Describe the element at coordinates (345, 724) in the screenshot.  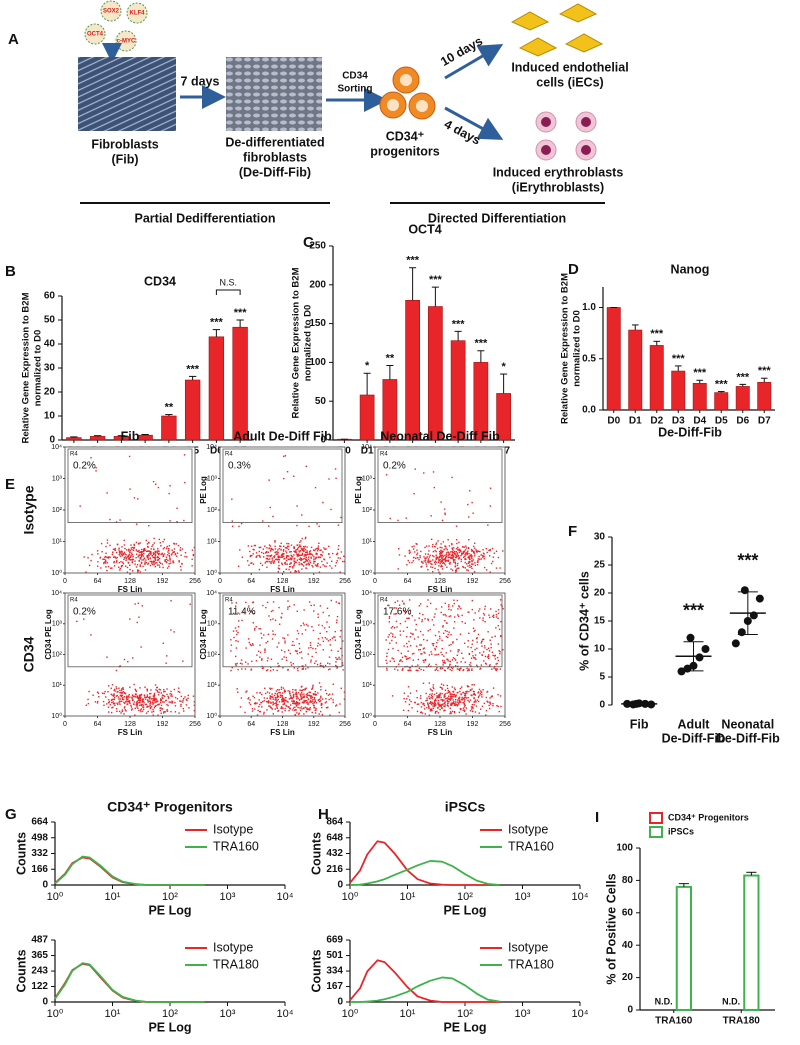
I see `x-tick-label: 256` at that location.